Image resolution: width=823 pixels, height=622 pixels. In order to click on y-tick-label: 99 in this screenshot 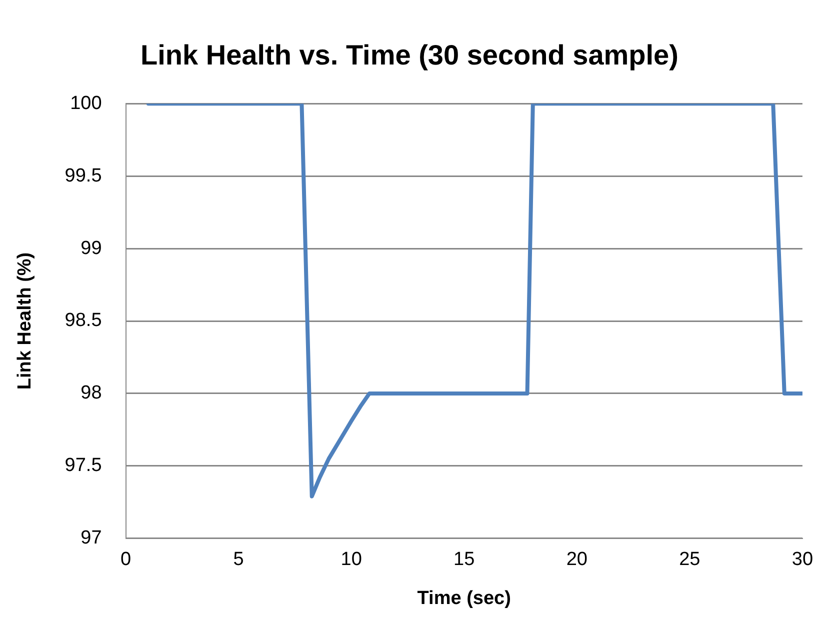, I will do `click(91, 248)`.